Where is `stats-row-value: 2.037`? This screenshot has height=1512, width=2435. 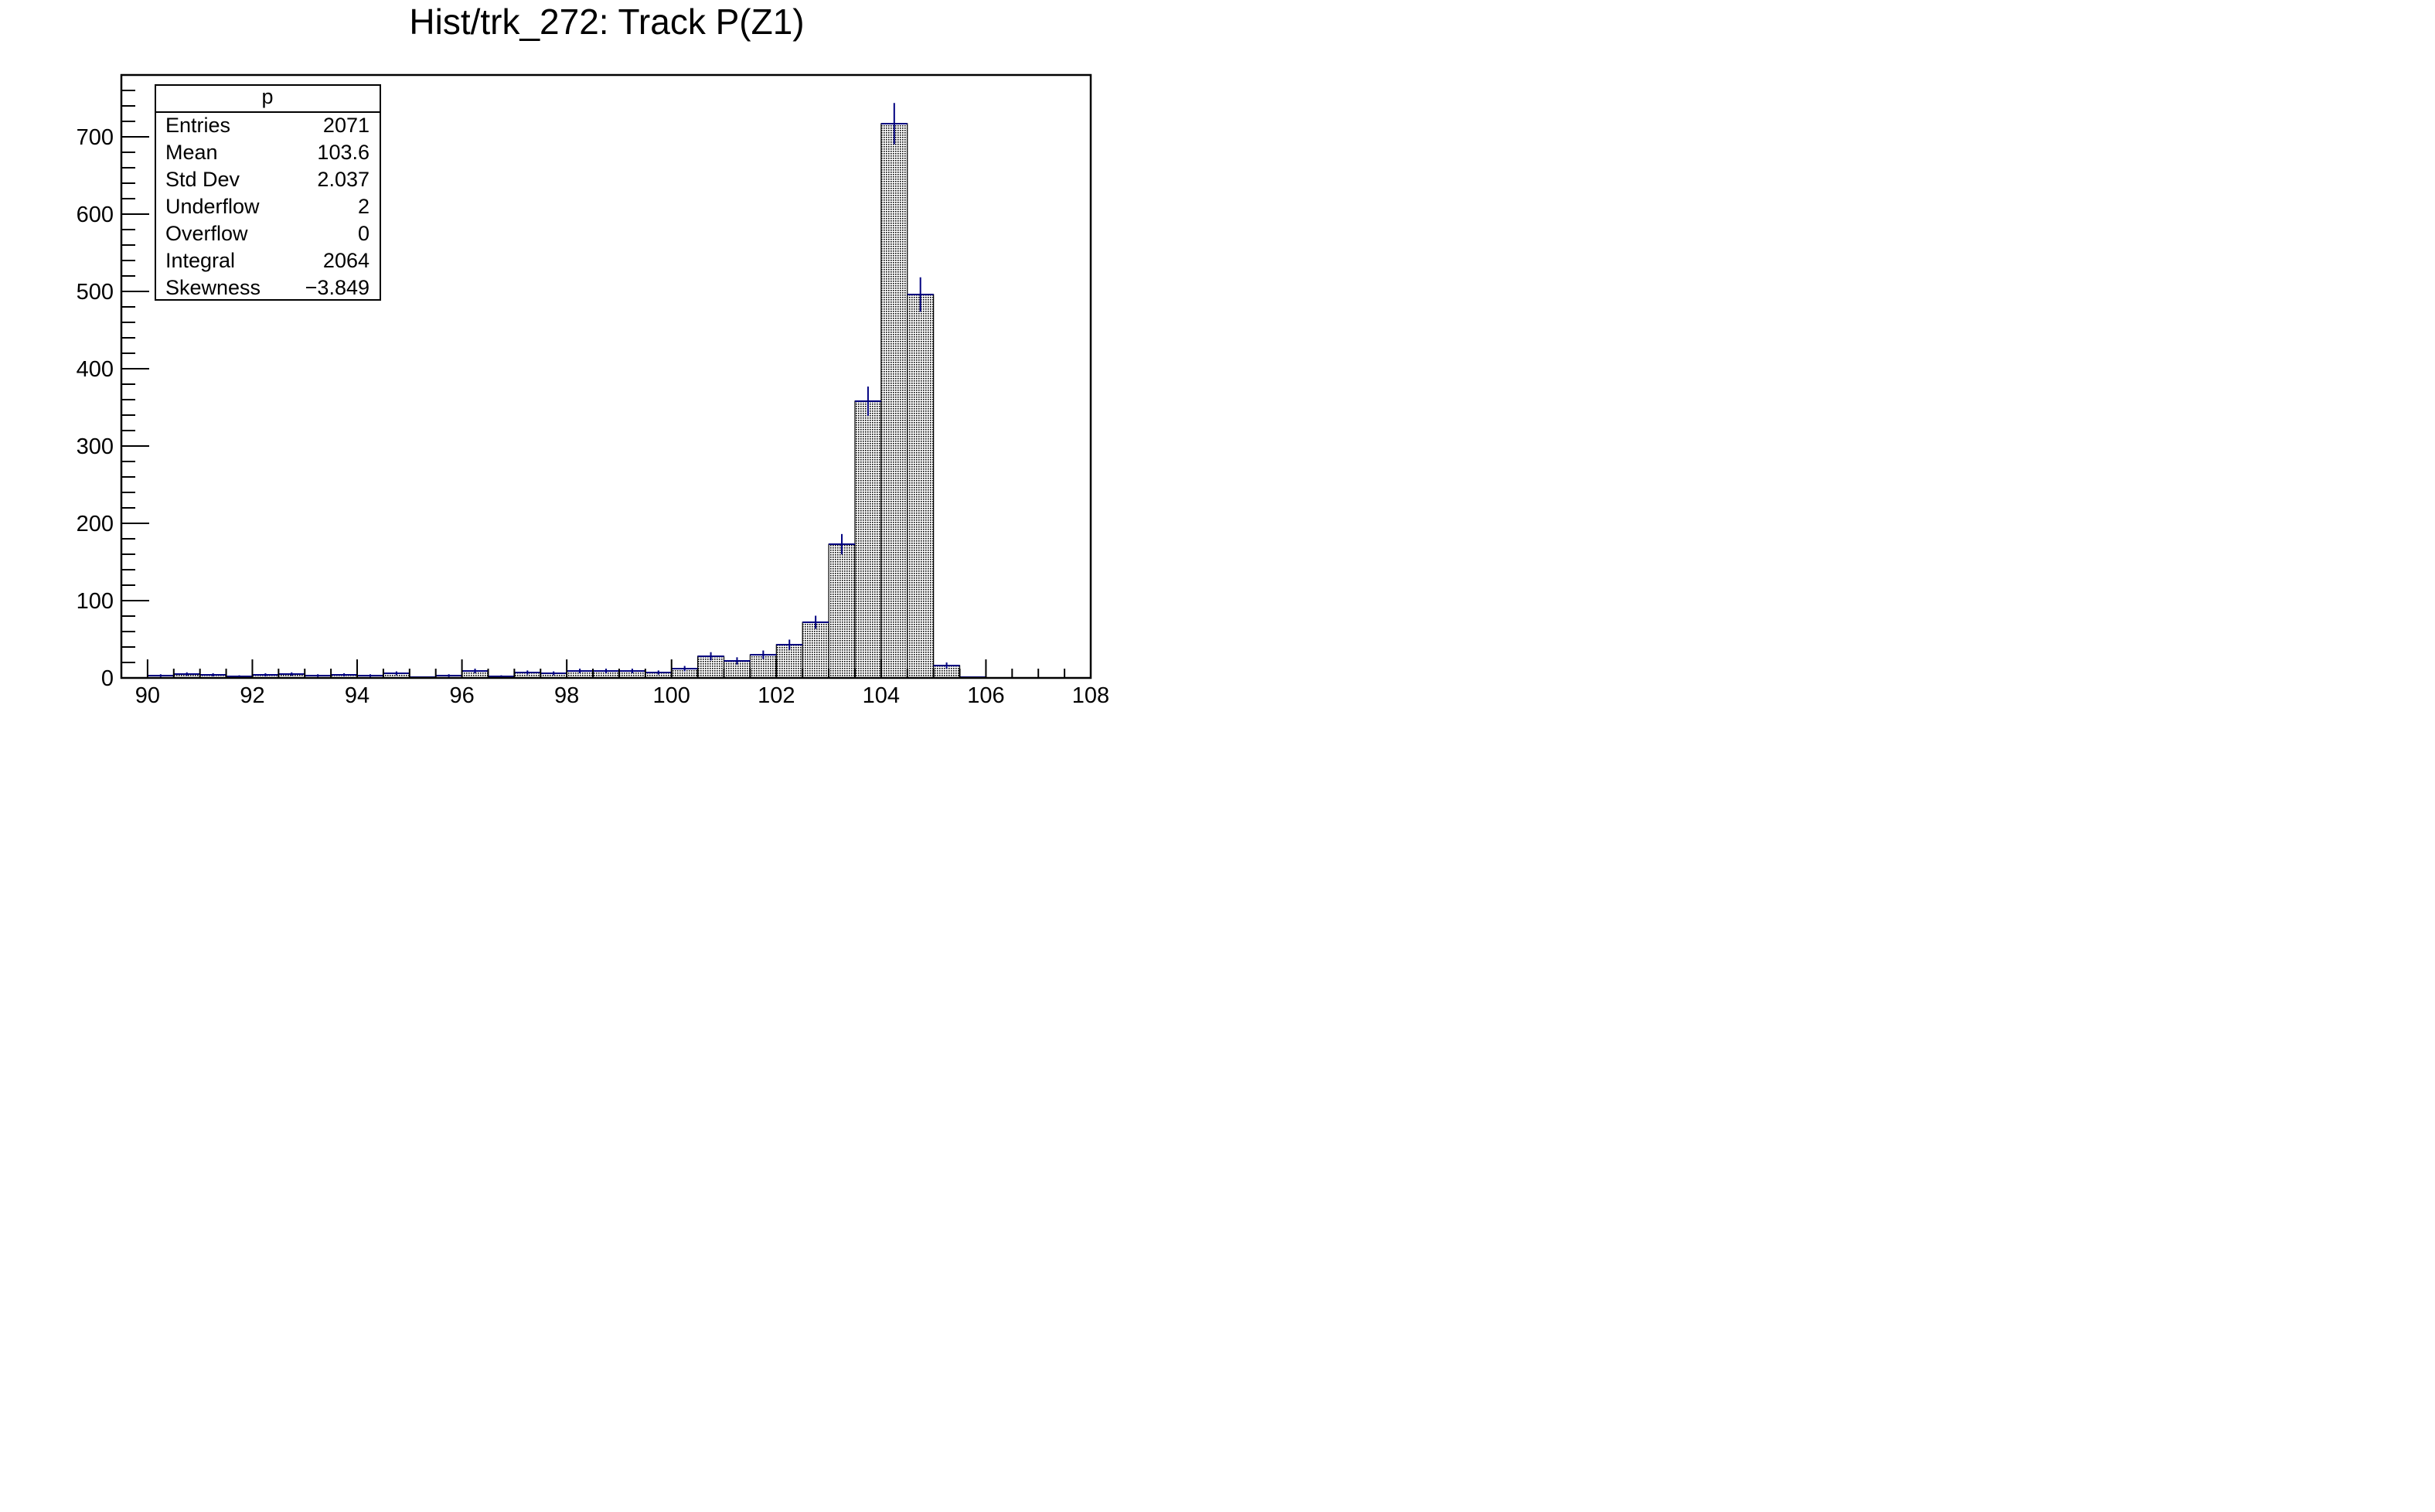 stats-row-value: 2.037 is located at coordinates (343, 179).